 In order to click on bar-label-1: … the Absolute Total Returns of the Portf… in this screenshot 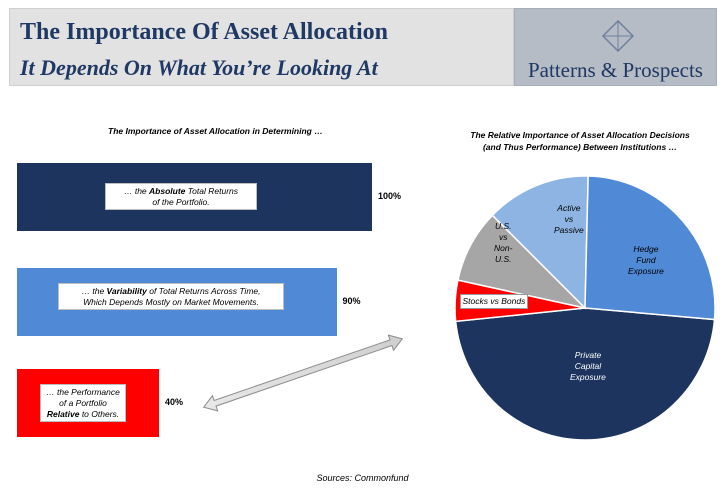, I will do `click(181, 196)`.